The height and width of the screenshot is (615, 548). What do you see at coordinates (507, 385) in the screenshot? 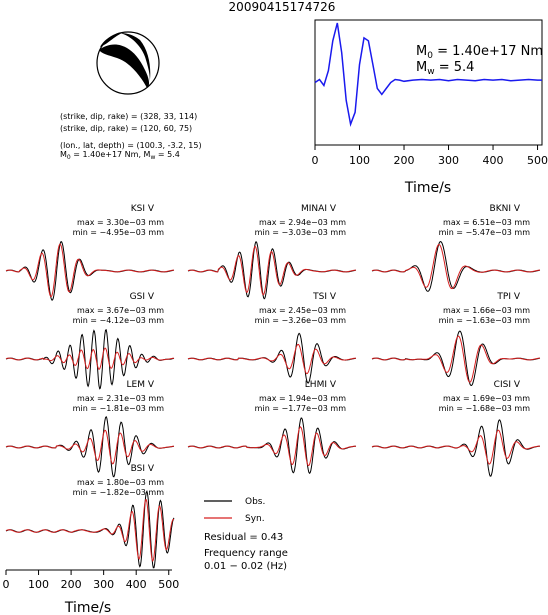
I see `station-name: CISI V` at bounding box center [507, 385].